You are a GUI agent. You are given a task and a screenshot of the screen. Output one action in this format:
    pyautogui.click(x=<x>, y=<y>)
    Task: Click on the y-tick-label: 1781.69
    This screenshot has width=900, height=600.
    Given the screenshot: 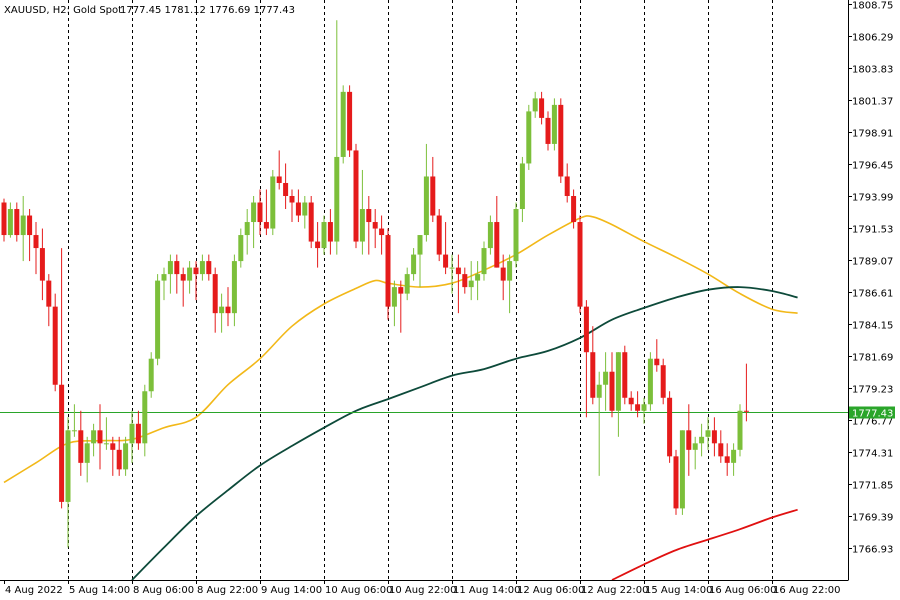 What is the action you would take?
    pyautogui.click(x=872, y=358)
    